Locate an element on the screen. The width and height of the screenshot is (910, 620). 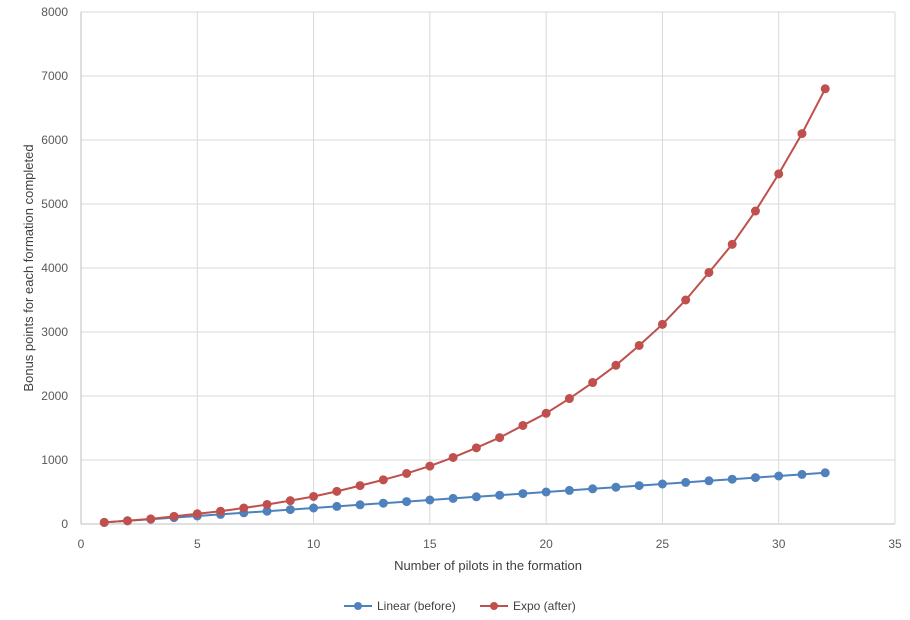
x-tick-label: 5 is located at coordinates (197, 544).